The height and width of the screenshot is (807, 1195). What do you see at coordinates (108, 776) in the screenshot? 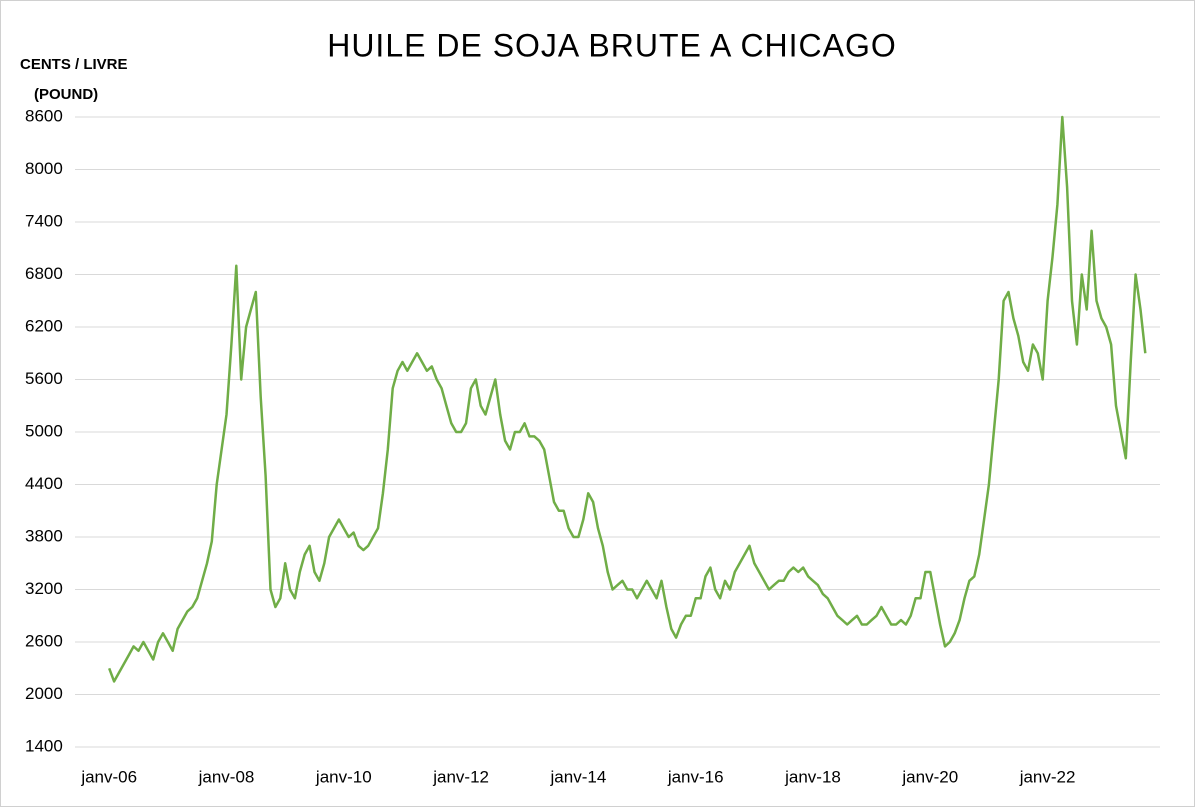
I see `x-tick-label: janv-06` at bounding box center [108, 776].